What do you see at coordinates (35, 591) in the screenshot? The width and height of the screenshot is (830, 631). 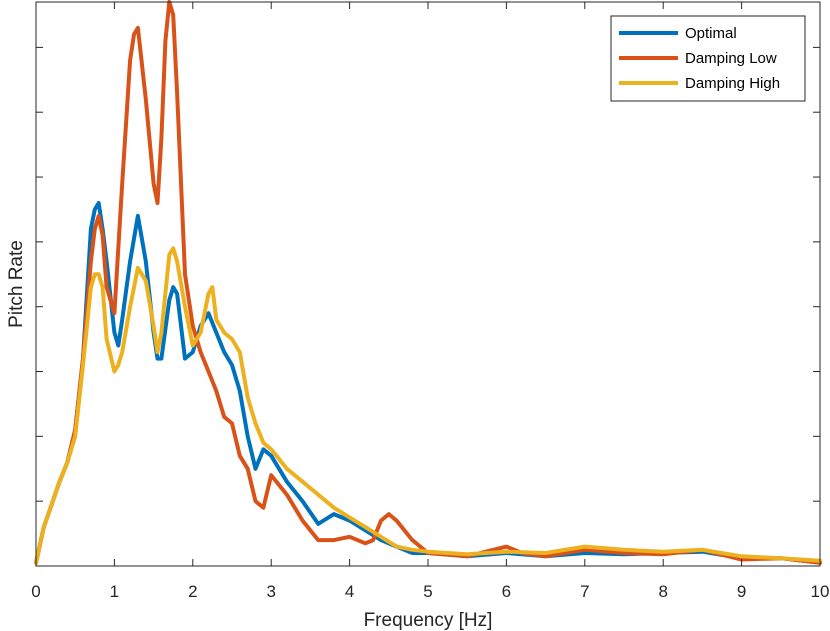 I see `x-tick-label: 0` at bounding box center [35, 591].